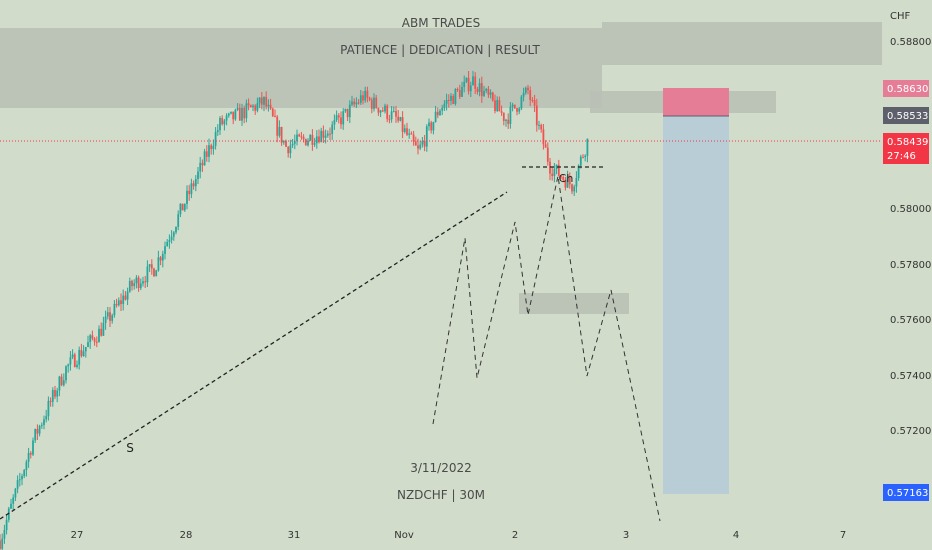  What do you see at coordinates (301, 68) in the screenshot?
I see `supply-zone-top` at bounding box center [301, 68].